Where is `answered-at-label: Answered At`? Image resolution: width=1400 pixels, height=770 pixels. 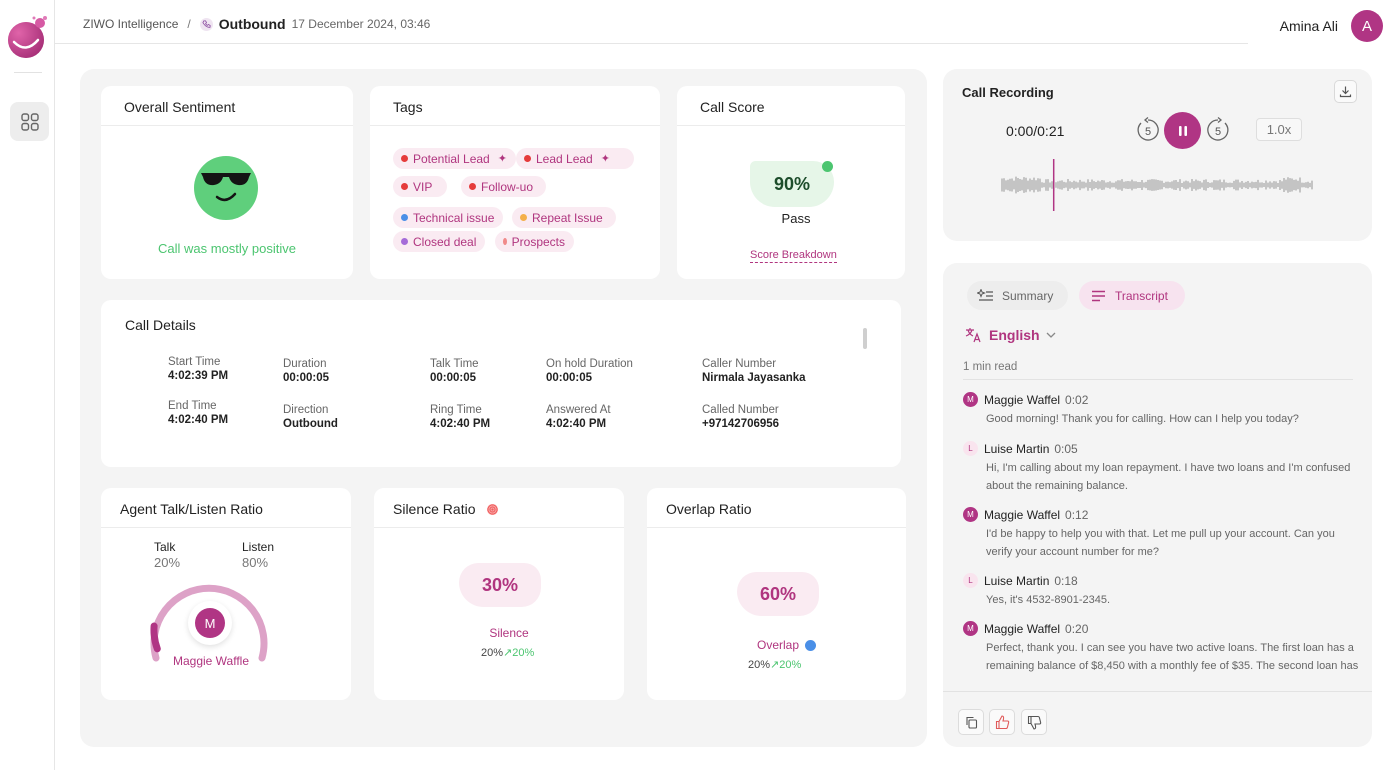 answered-at-label: Answered At is located at coordinates (578, 410).